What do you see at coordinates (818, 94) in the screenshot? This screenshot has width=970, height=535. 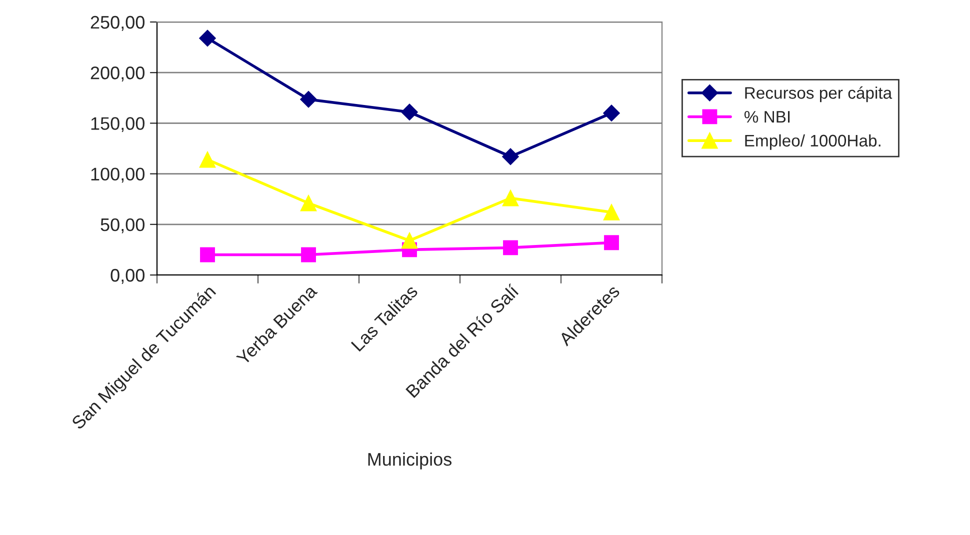 I see `legend-label: Recursos per cápita` at bounding box center [818, 94].